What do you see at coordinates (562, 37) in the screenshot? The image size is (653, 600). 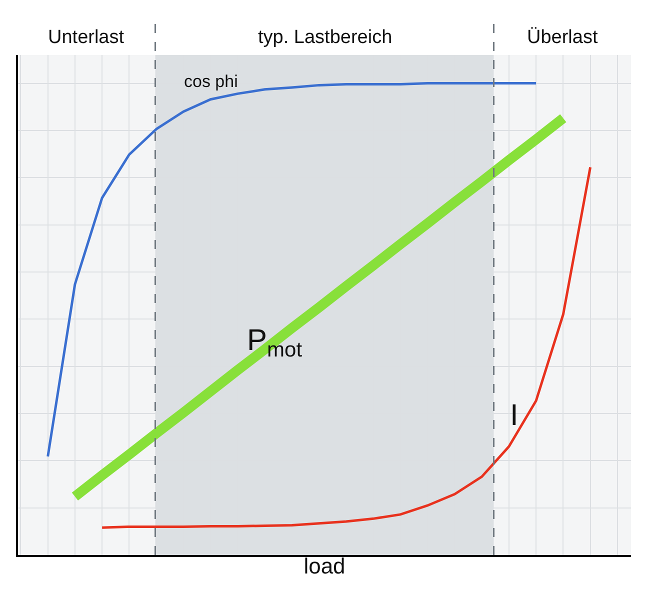 I see `text: Überlast` at bounding box center [562, 37].